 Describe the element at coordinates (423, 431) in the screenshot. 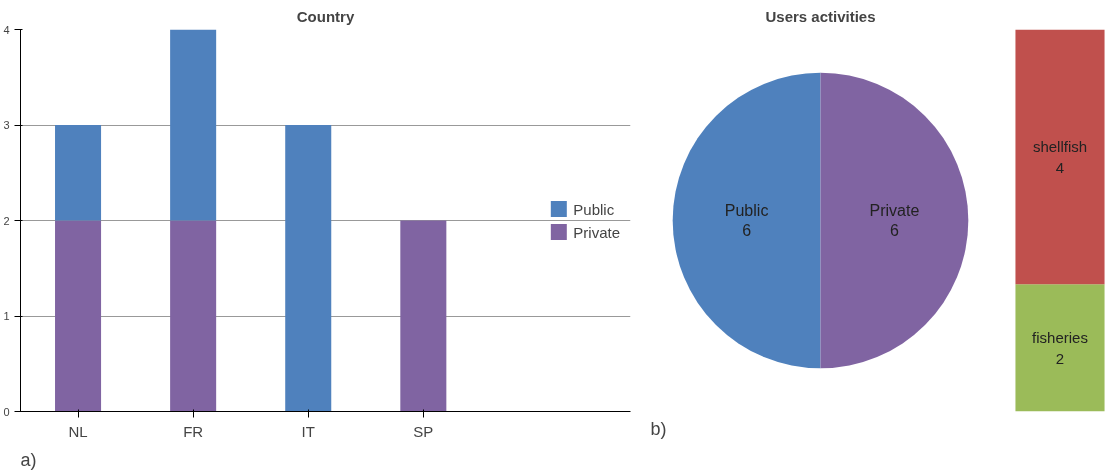

I see `x-tick-label: SP` at that location.